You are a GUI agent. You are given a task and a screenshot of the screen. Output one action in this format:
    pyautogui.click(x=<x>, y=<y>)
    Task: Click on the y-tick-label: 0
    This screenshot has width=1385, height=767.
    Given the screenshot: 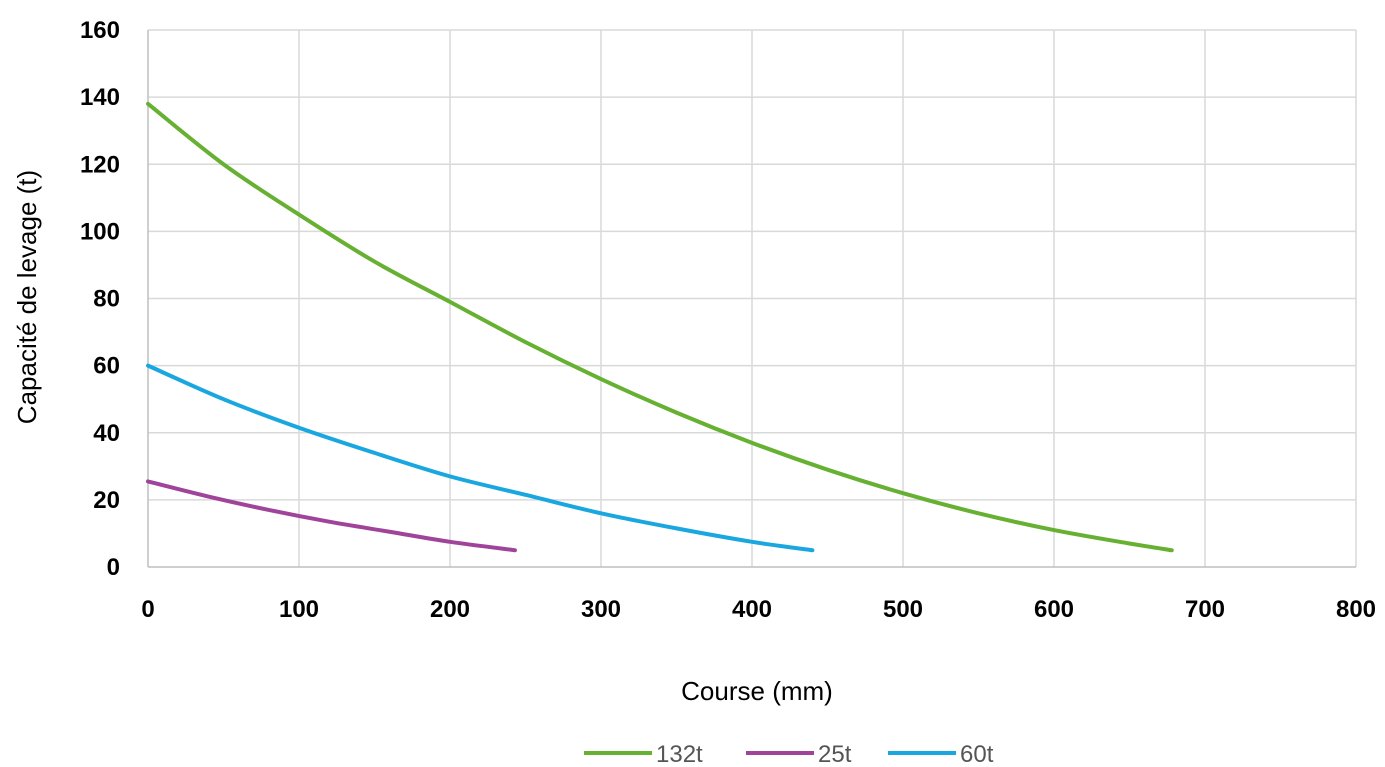 What is the action you would take?
    pyautogui.click(x=113, y=567)
    